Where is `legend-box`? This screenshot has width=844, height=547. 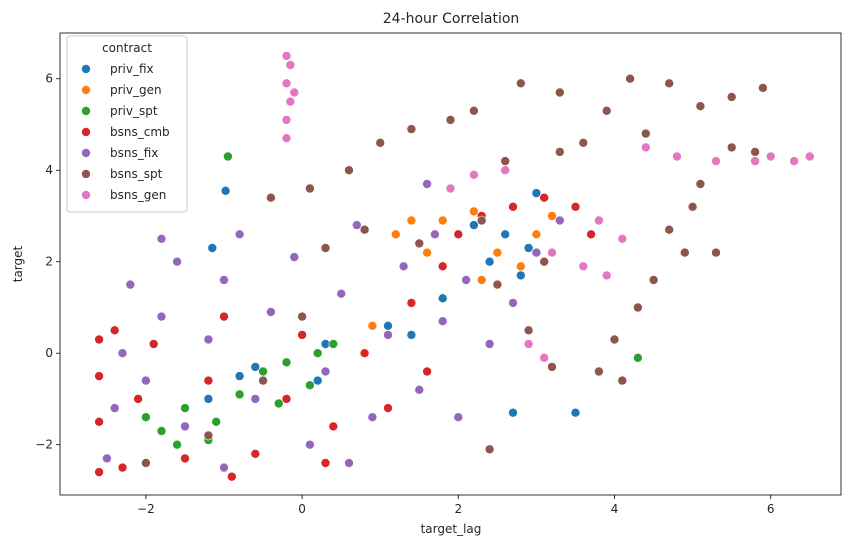 legend-box is located at coordinates (127, 124).